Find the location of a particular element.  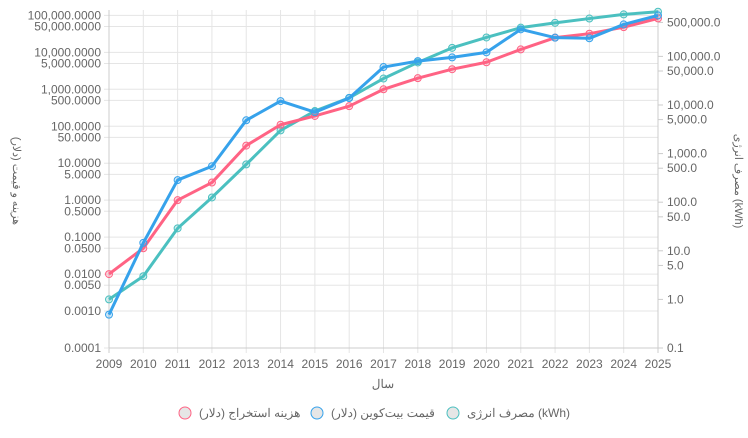

y-tick-label: 5,000.0000 is located at coordinates (71, 63).